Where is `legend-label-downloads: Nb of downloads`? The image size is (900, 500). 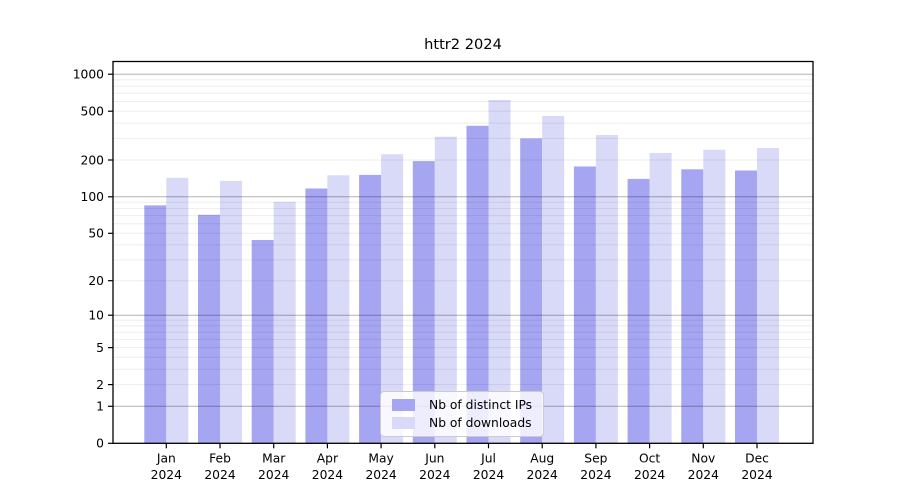
legend-label-downloads: Nb of downloads is located at coordinates (480, 423).